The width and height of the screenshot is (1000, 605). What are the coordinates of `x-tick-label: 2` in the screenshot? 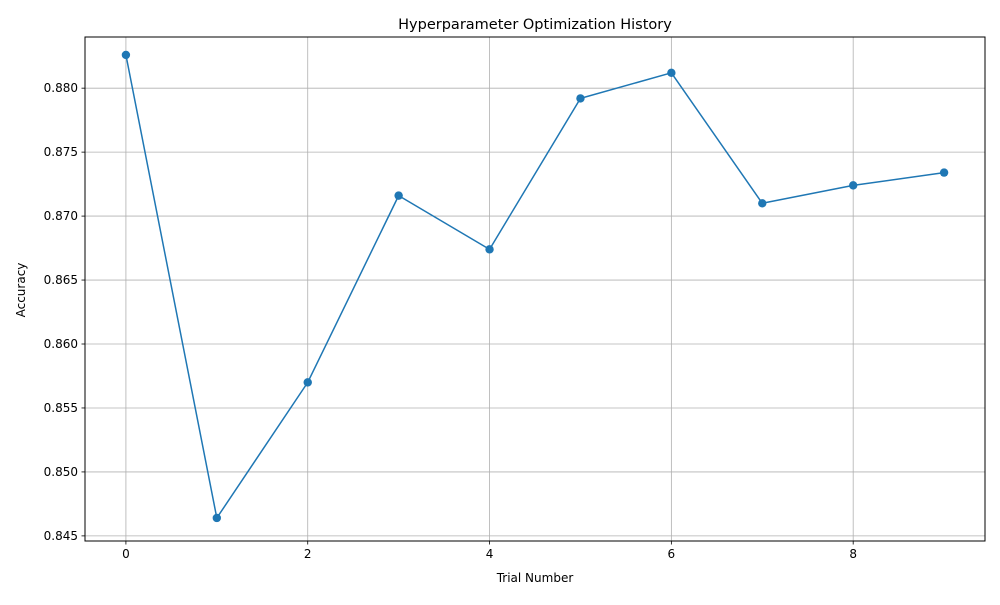 It's located at (308, 554).